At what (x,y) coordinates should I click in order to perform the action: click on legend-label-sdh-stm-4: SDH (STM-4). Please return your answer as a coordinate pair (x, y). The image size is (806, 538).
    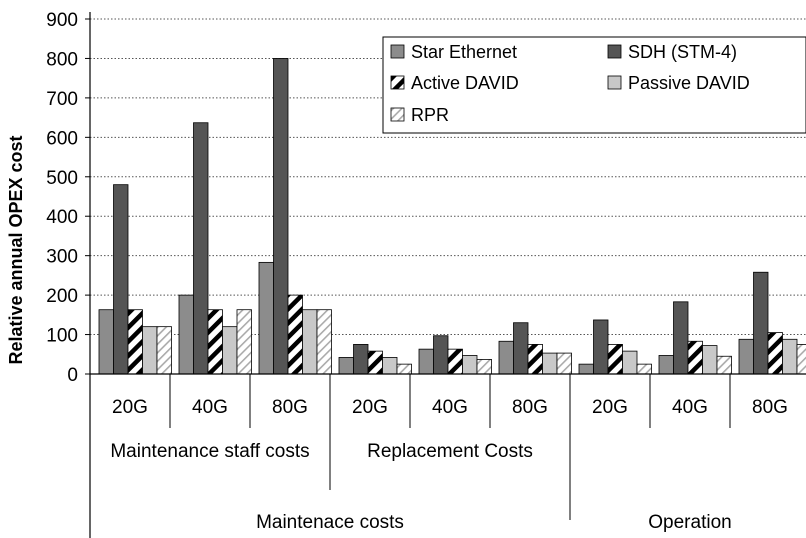
    Looking at the image, I should click on (682, 52).